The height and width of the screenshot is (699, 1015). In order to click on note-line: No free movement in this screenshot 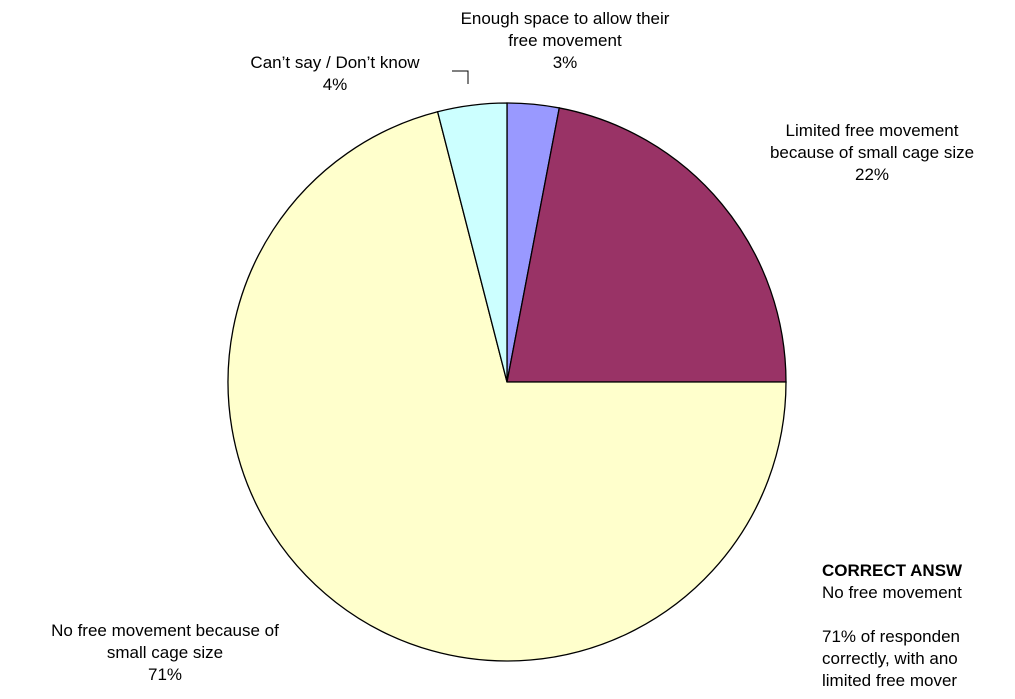, I will do `click(892, 592)`.